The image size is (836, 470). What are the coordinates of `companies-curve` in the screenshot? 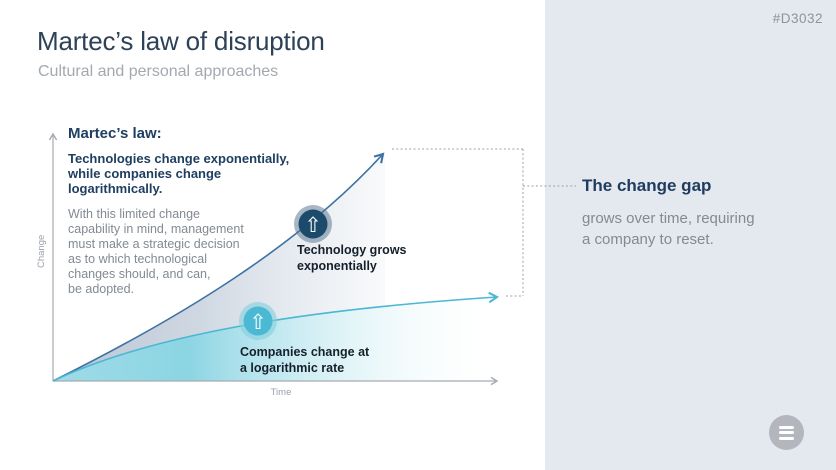 It's located at (276, 336).